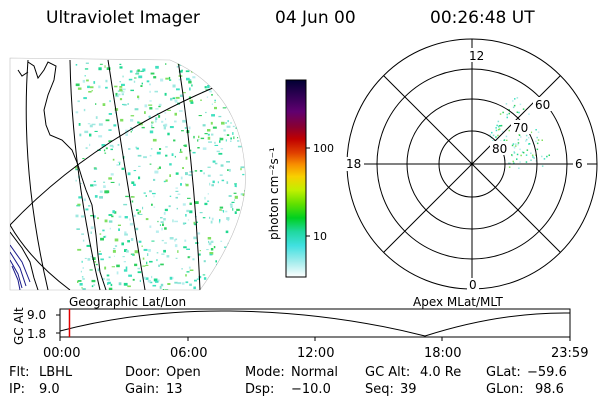 The image size is (600, 400). Describe the element at coordinates (62, 353) in the screenshot. I see `timeline-xtick: 00:00` at that location.